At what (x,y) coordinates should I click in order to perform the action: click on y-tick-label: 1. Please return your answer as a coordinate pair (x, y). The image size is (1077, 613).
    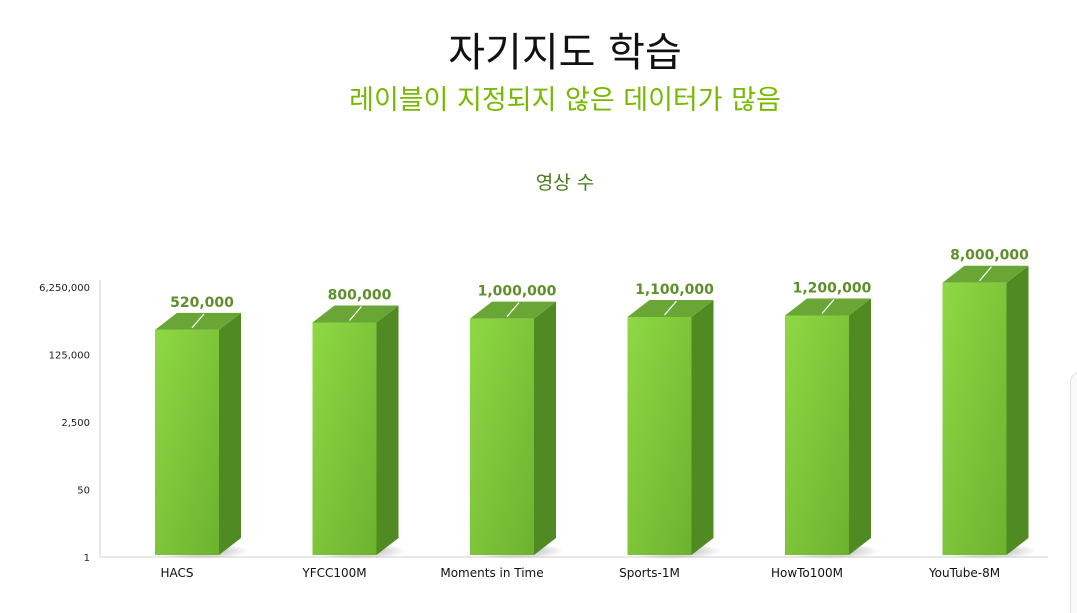
    Looking at the image, I should click on (87, 558).